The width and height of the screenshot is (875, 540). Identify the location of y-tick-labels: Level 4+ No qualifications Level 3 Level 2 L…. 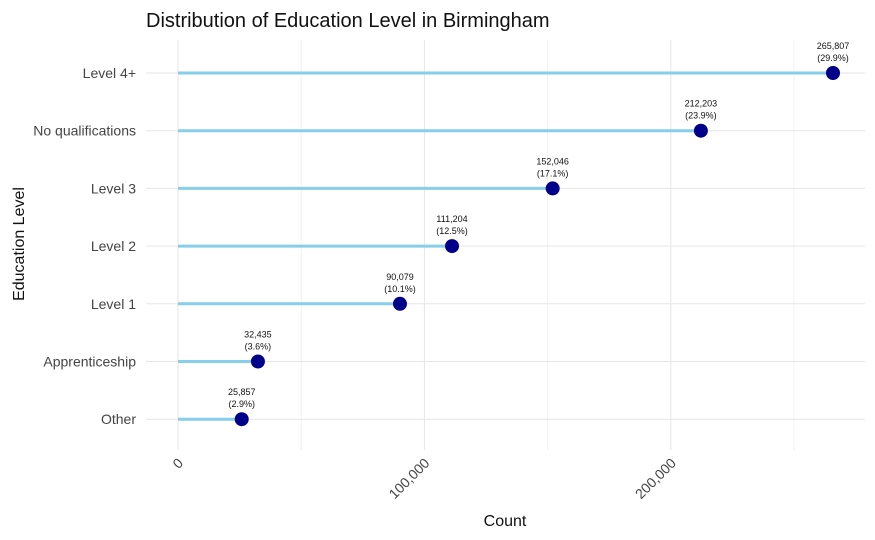
(84, 246).